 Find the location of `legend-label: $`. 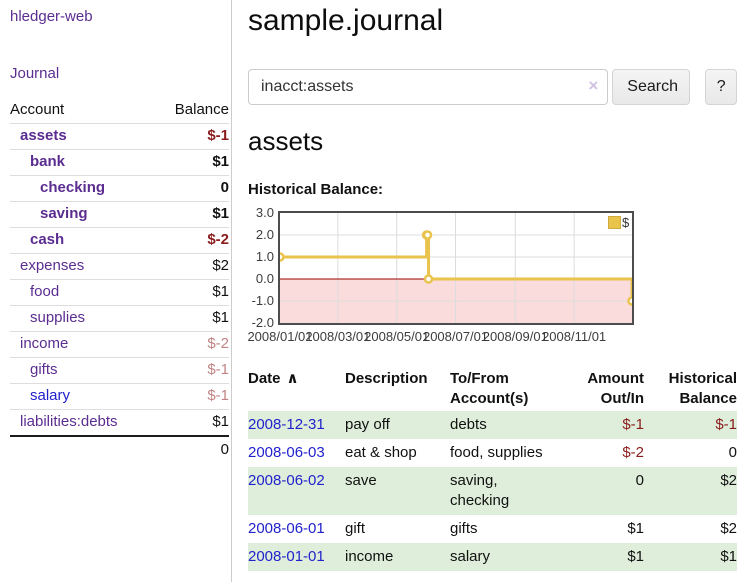

legend-label: $ is located at coordinates (626, 222).